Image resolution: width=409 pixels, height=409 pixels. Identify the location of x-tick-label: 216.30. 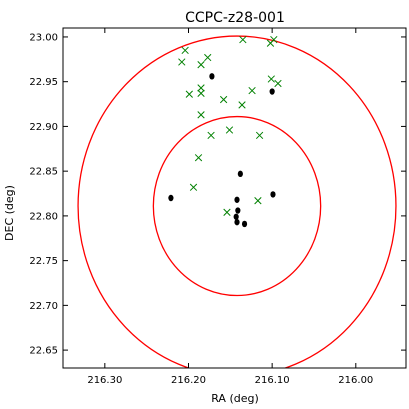
(104, 380).